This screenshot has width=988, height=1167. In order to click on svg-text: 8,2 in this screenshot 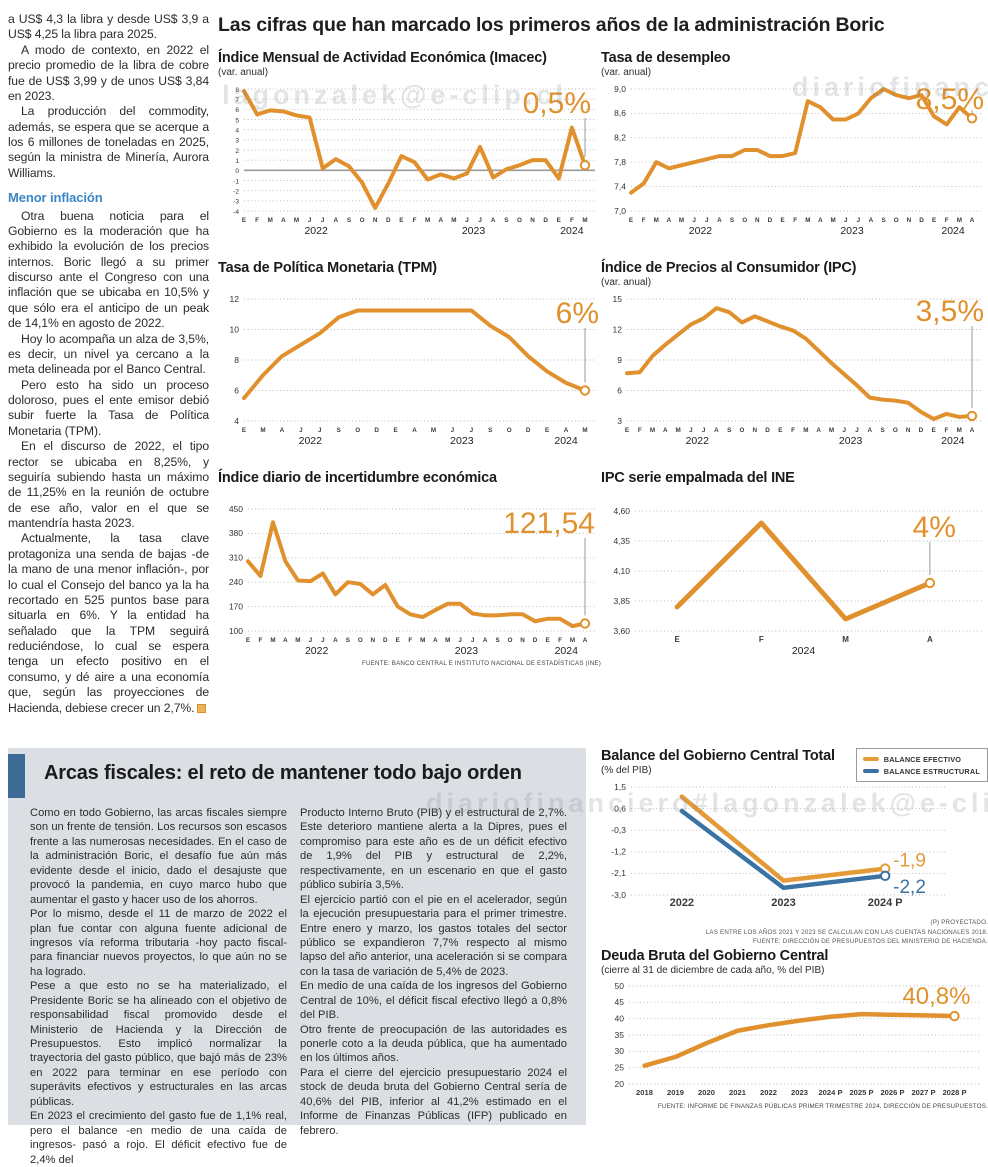, I will do `click(620, 138)`.